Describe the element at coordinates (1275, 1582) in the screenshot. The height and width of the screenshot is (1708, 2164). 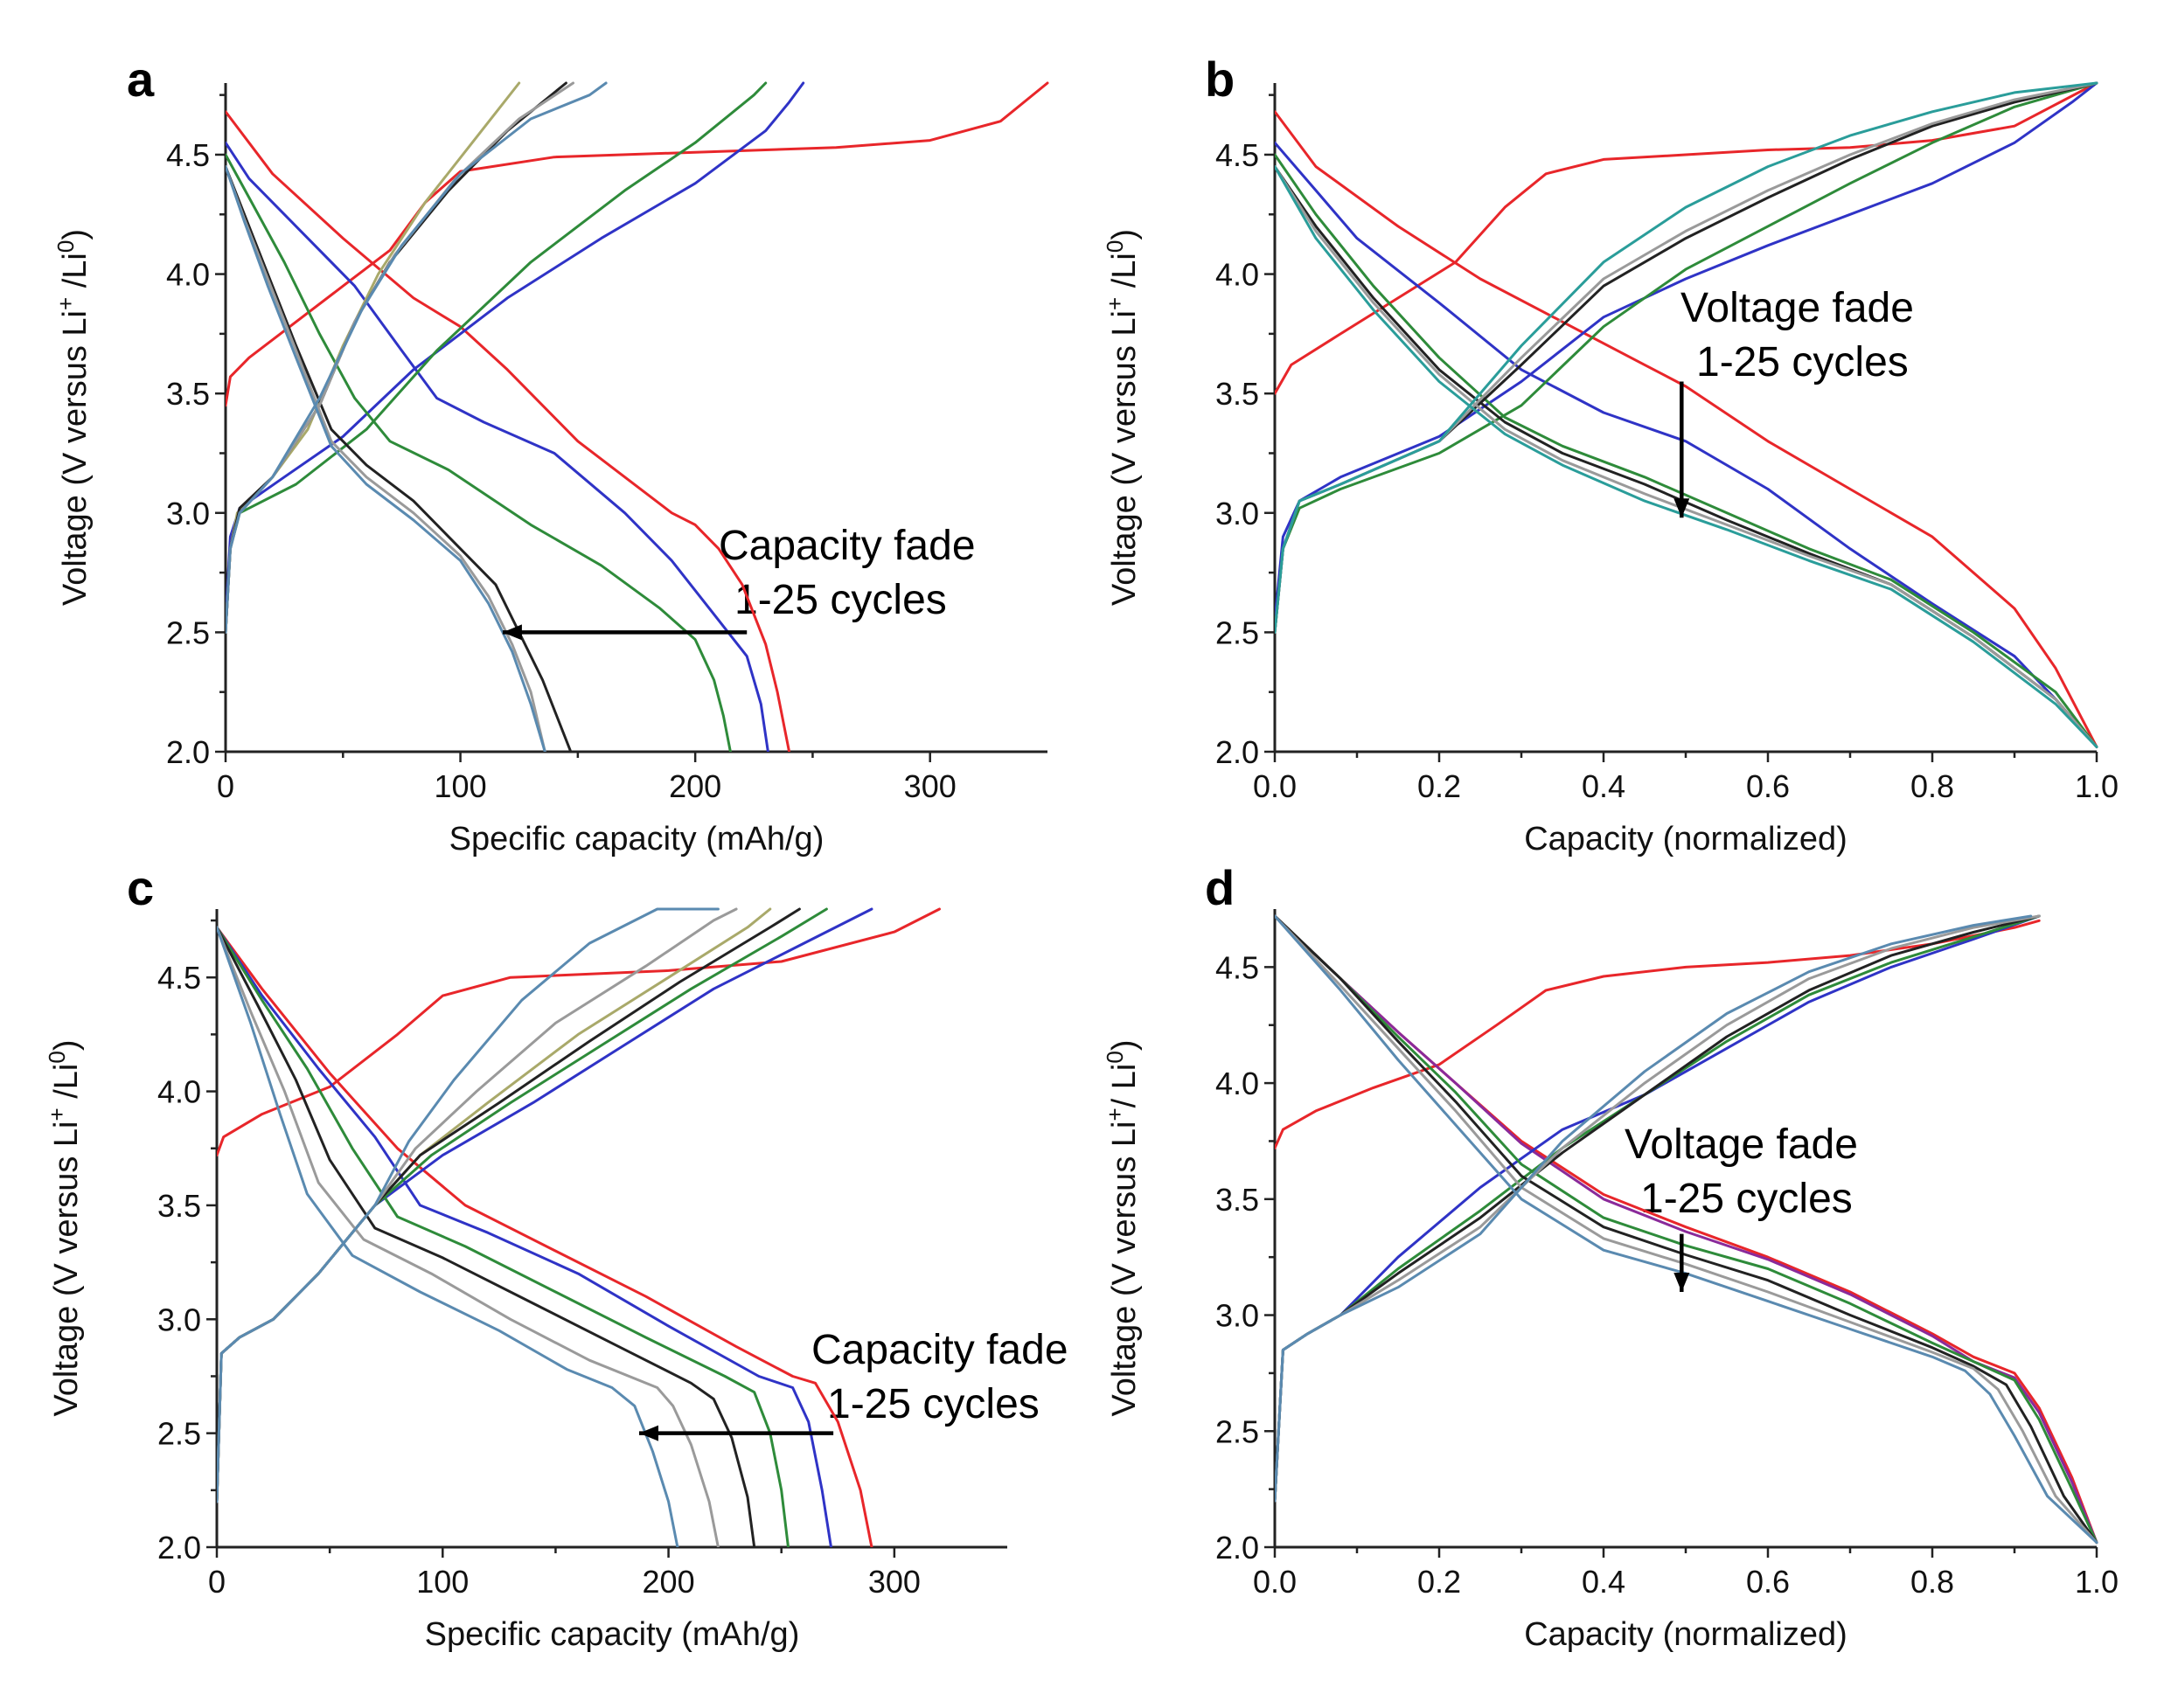
I see `x-tick-label-d: 0.0` at that location.